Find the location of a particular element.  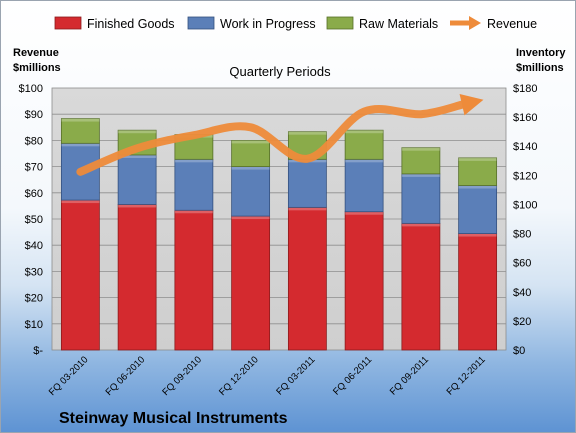

left-tick-label: $40 is located at coordinates (34, 246).